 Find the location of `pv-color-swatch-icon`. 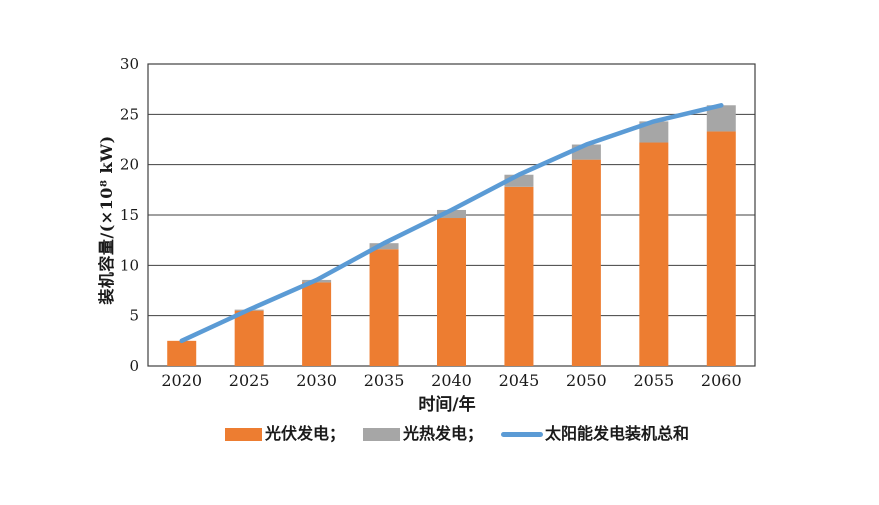

pv-color-swatch-icon is located at coordinates (243, 434).